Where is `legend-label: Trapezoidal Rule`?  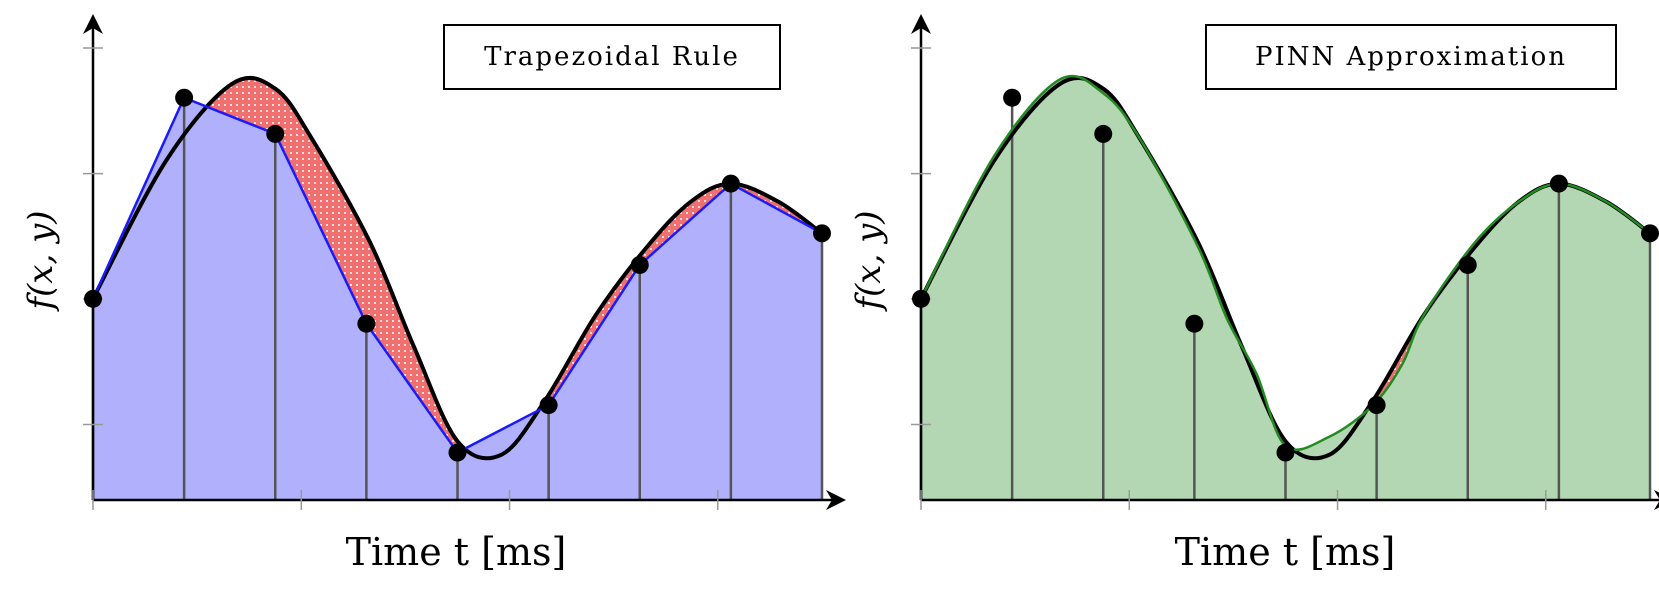
legend-label: Trapezoidal Rule is located at coordinates (612, 57).